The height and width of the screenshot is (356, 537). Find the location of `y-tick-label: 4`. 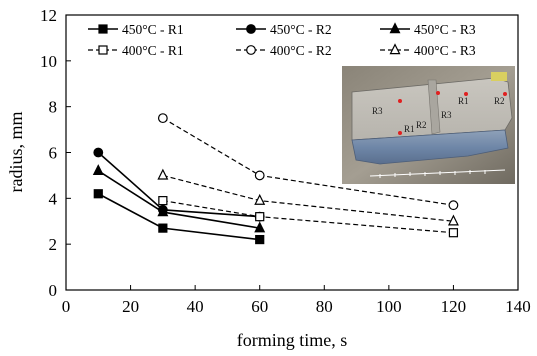

y-tick-label: 4 is located at coordinates (53, 198).